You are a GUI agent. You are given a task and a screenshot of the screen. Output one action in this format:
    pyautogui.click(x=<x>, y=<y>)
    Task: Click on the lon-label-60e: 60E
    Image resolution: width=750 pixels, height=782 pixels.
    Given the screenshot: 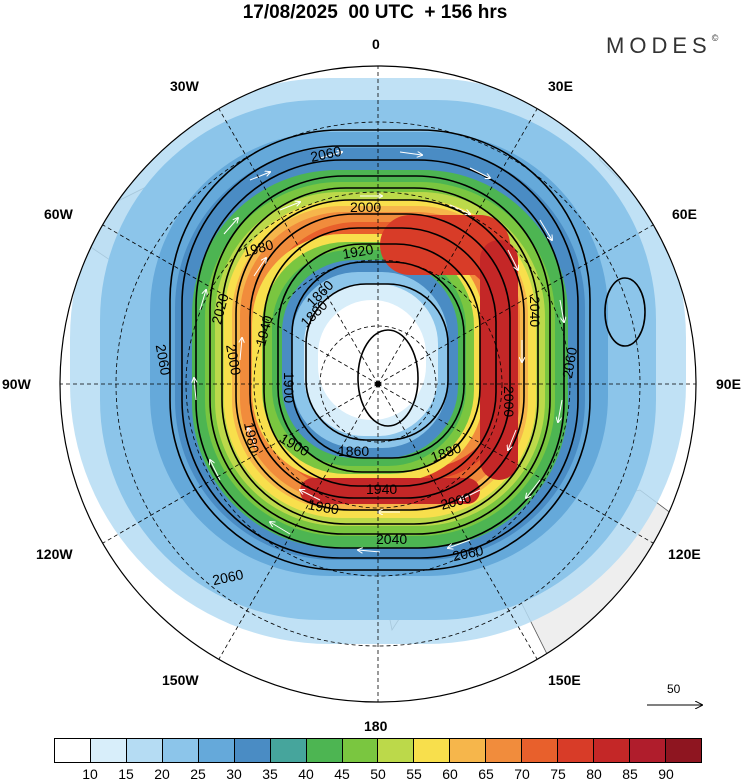 What is the action you would take?
    pyautogui.click(x=684, y=214)
    